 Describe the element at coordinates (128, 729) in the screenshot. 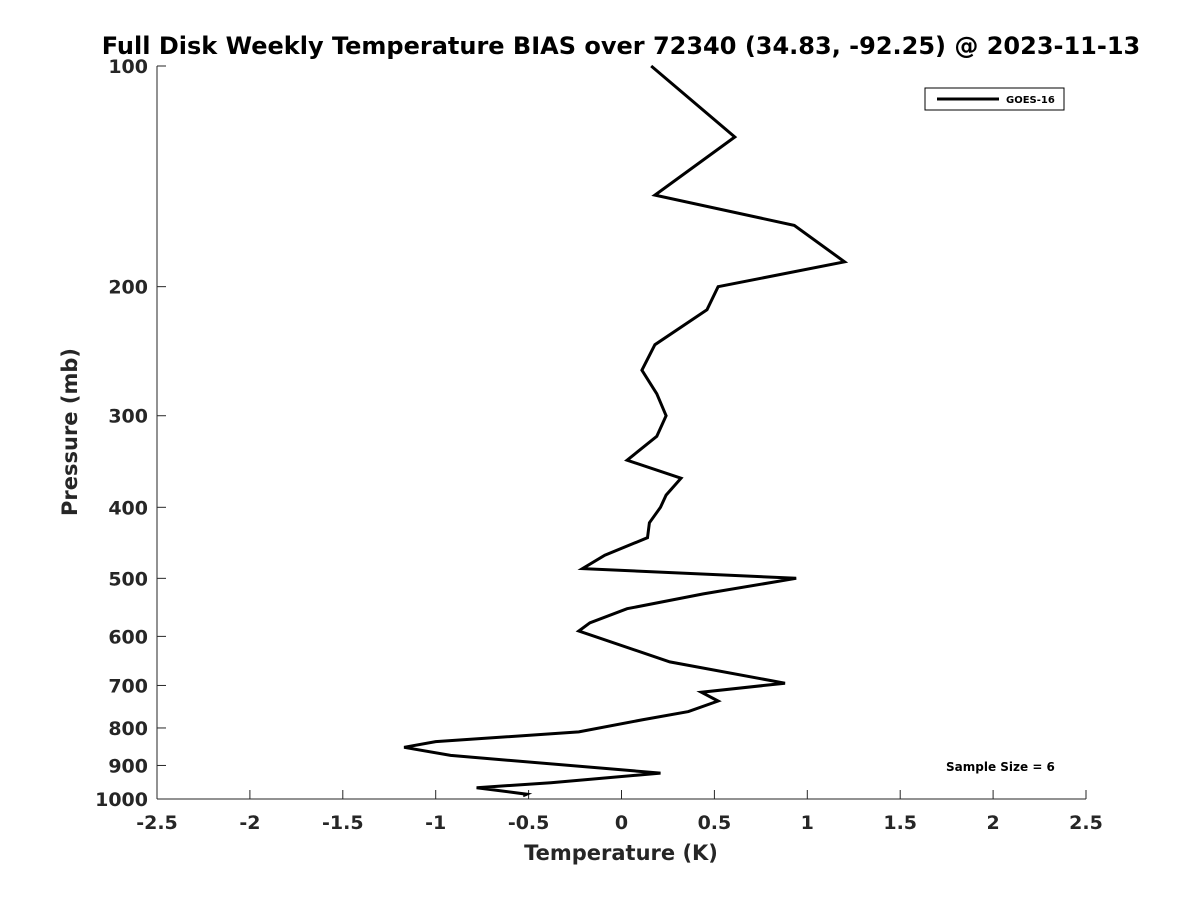

I see `y-tick-label: 800` at that location.